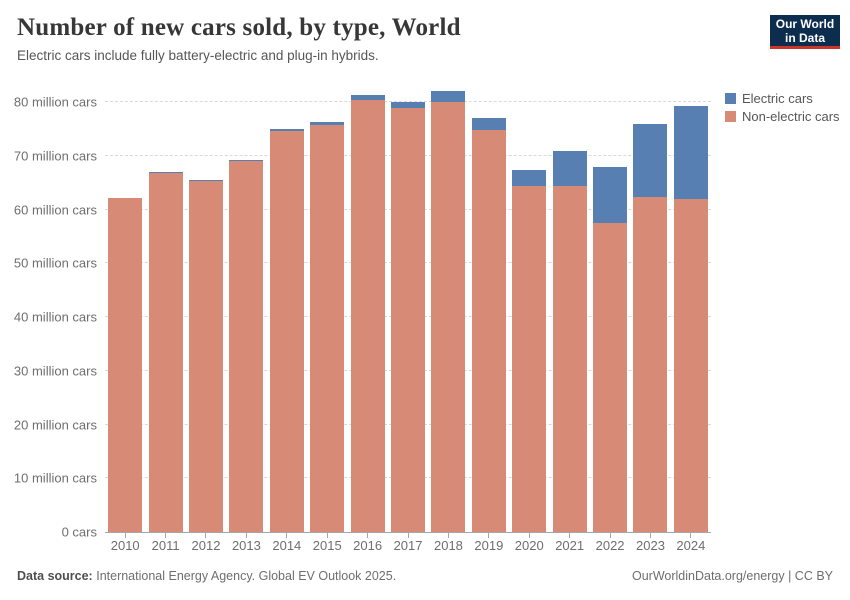 This screenshot has width=850, height=600. I want to click on x-tick-2014, so click(287, 535).